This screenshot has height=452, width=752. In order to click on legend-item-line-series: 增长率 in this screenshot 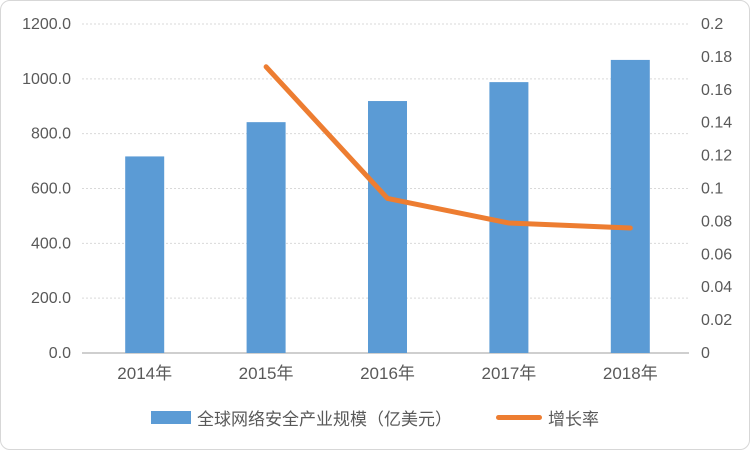, I will do `click(547, 417)`.